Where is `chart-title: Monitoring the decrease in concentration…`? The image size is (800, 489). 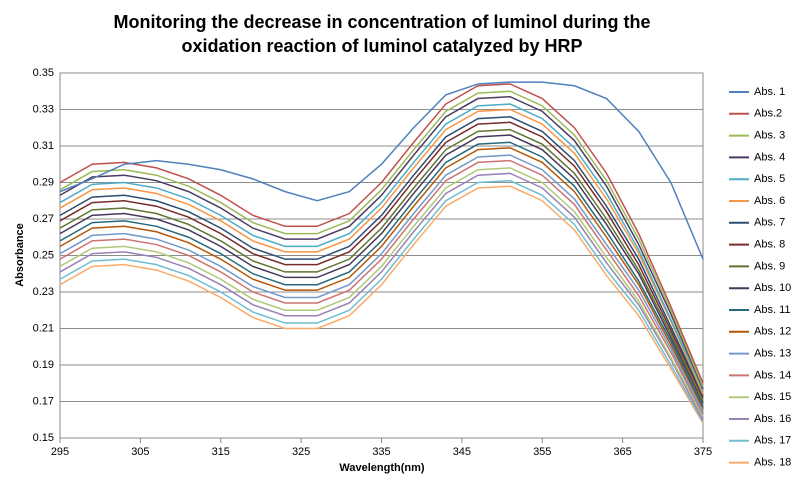 chart-title: Monitoring the decrease in concentration… is located at coordinates (382, 34).